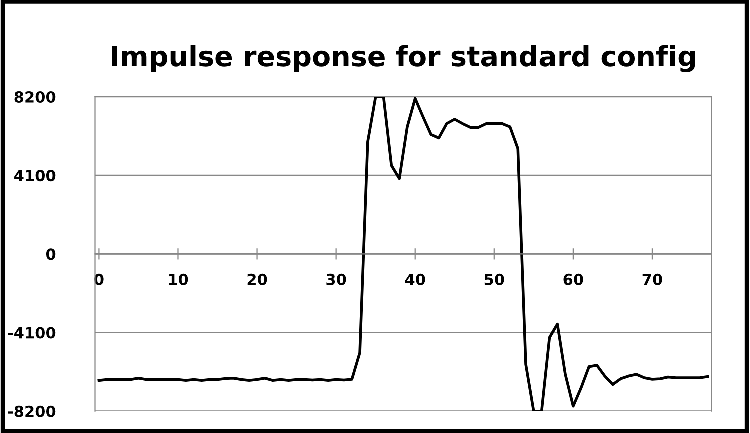 Image resolution: width=750 pixels, height=433 pixels. Describe the element at coordinates (32, 333) in the screenshot. I see `y-tick-label: -4100` at that location.